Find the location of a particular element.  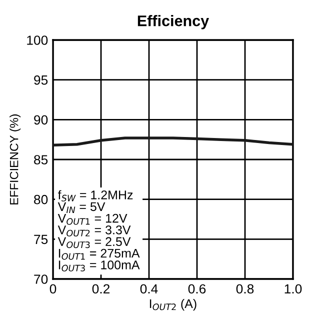

y-tick-label: 95 is located at coordinates (41, 80).